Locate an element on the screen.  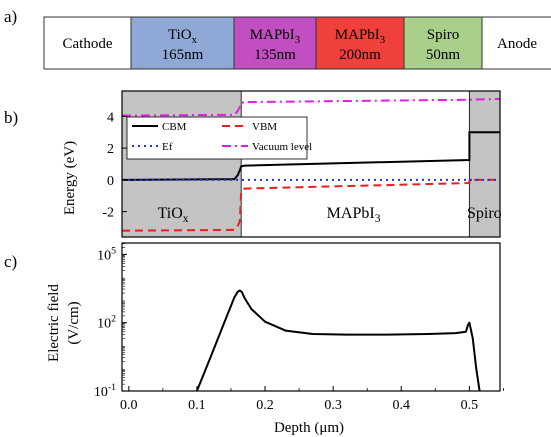
legend-entry-3: Ef is located at coordinates (167, 147).